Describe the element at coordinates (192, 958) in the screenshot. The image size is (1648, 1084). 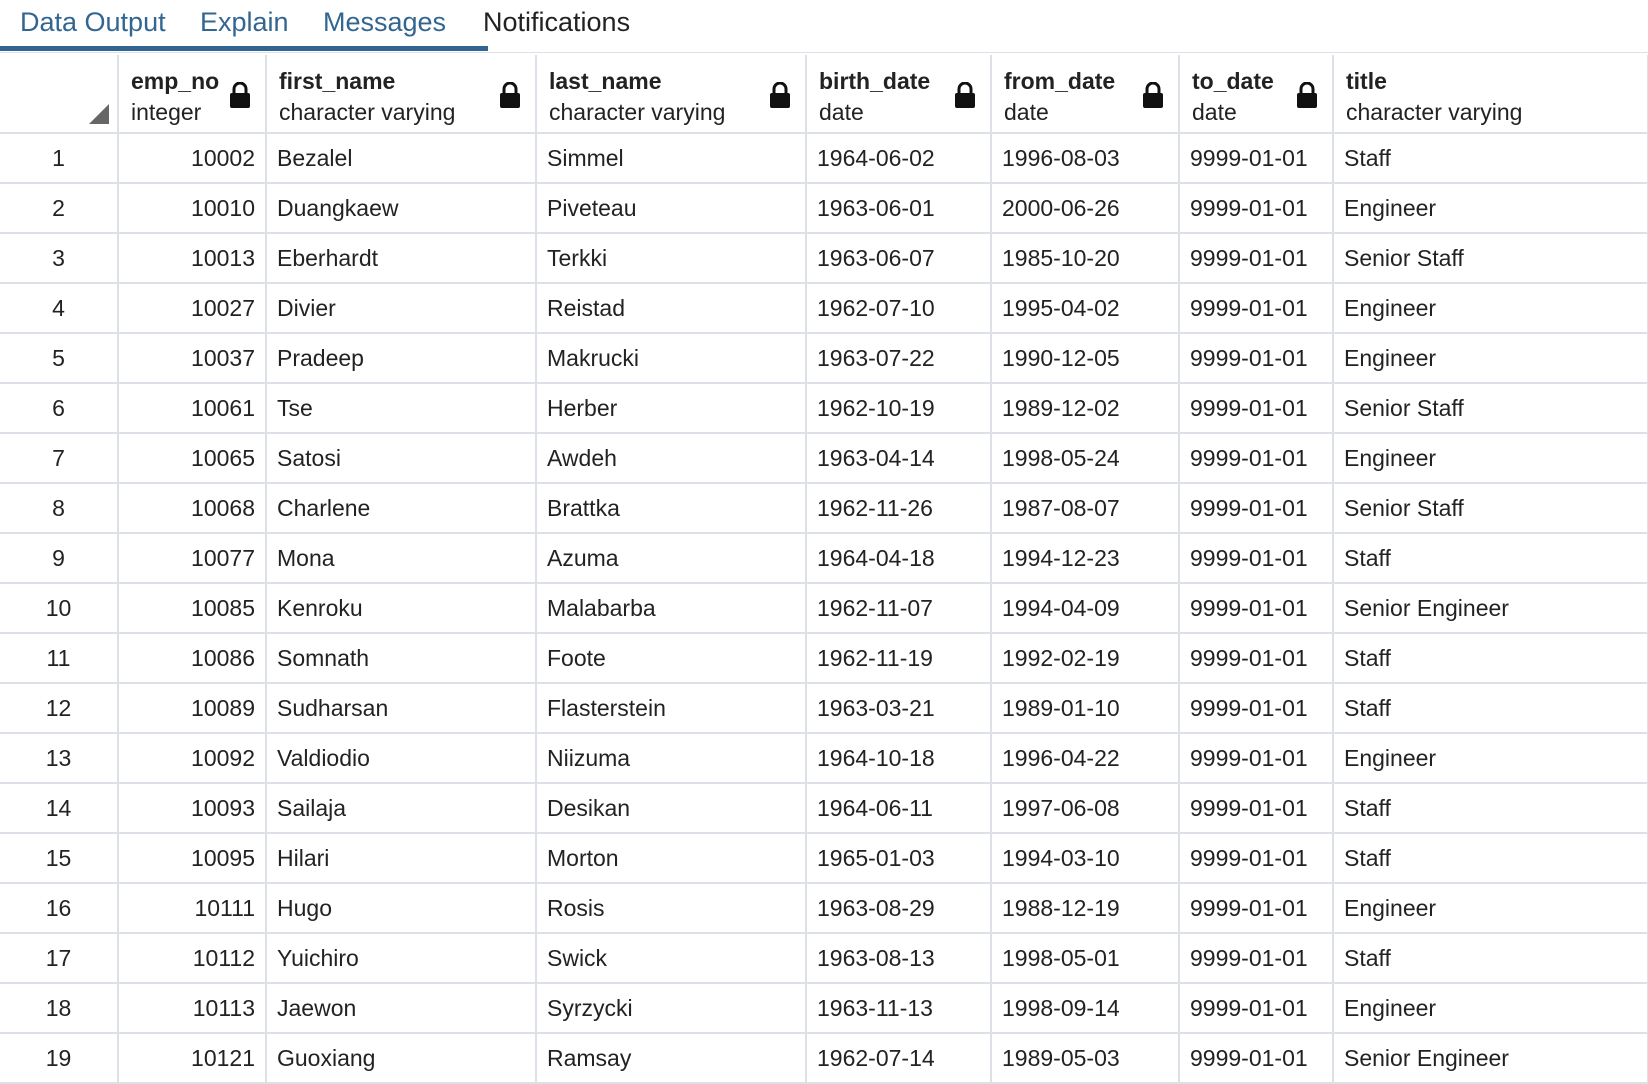
I see `cell-emp-no: 10112` at that location.